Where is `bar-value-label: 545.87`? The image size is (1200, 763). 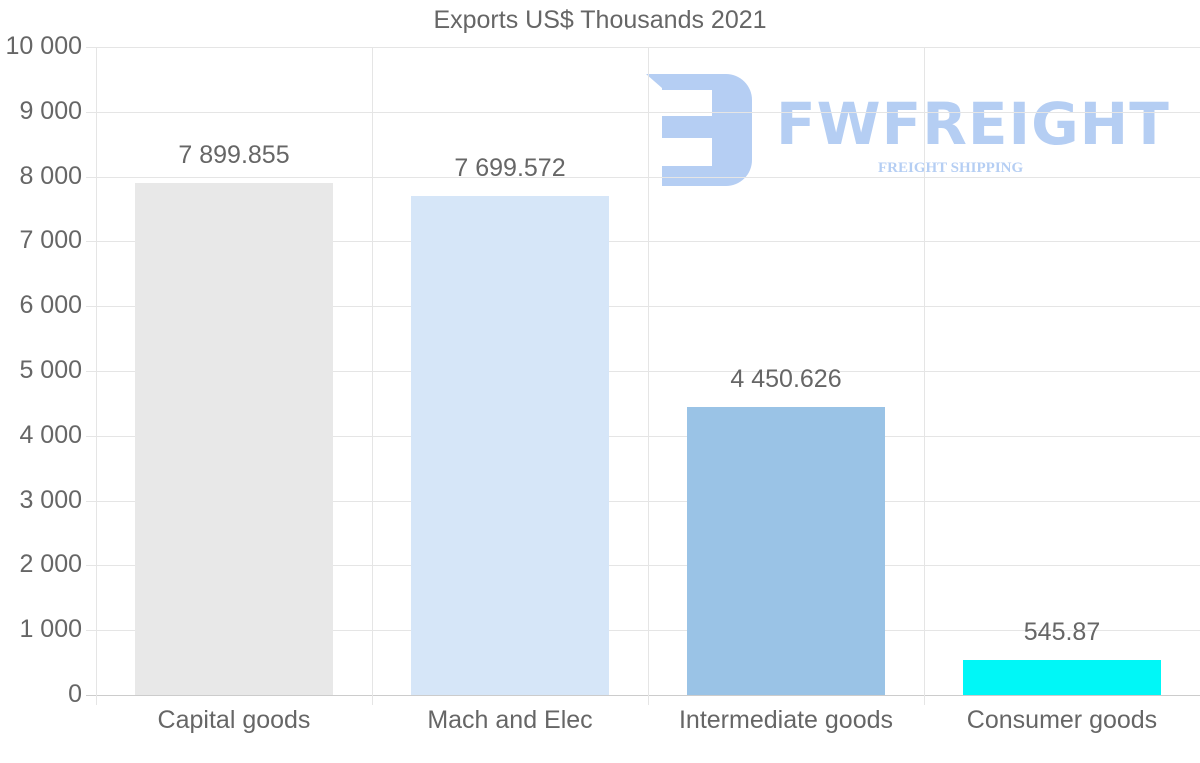 bar-value-label: 545.87 is located at coordinates (1062, 631).